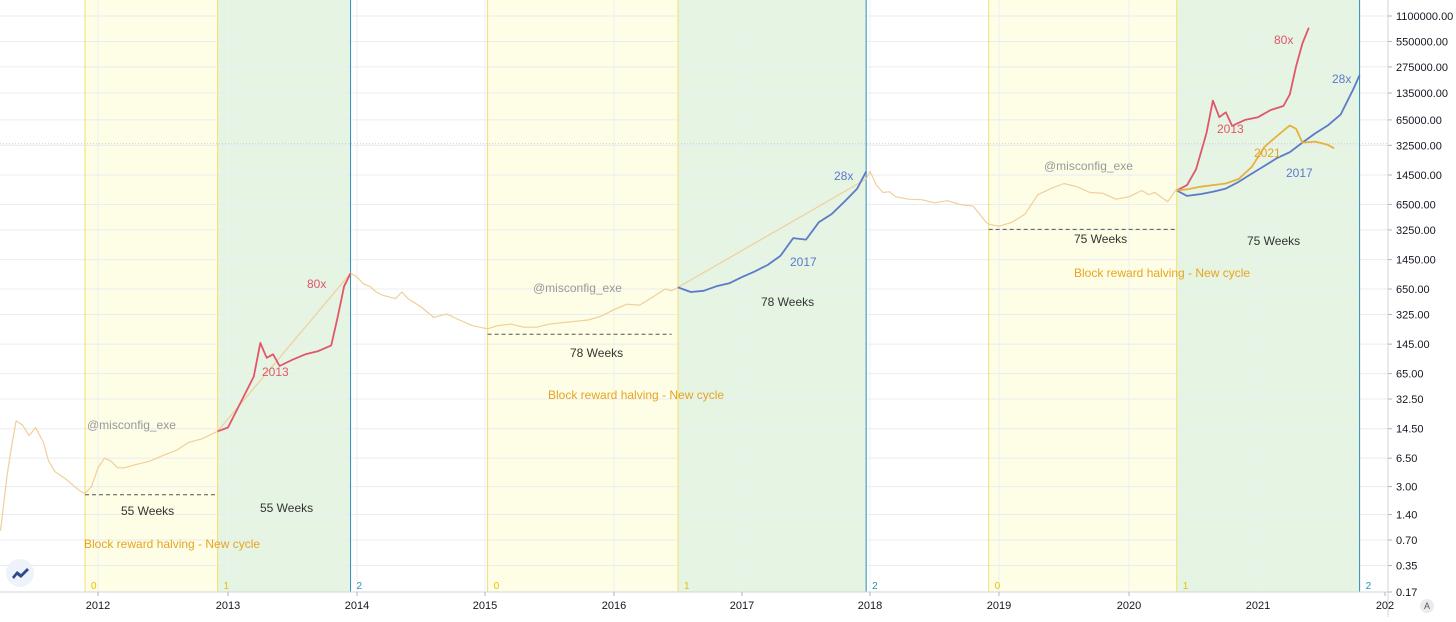 The width and height of the screenshot is (1456, 622). Describe the element at coordinates (147, 511) in the screenshot. I see `weeks-label-a1: 55 Weeks` at that location.